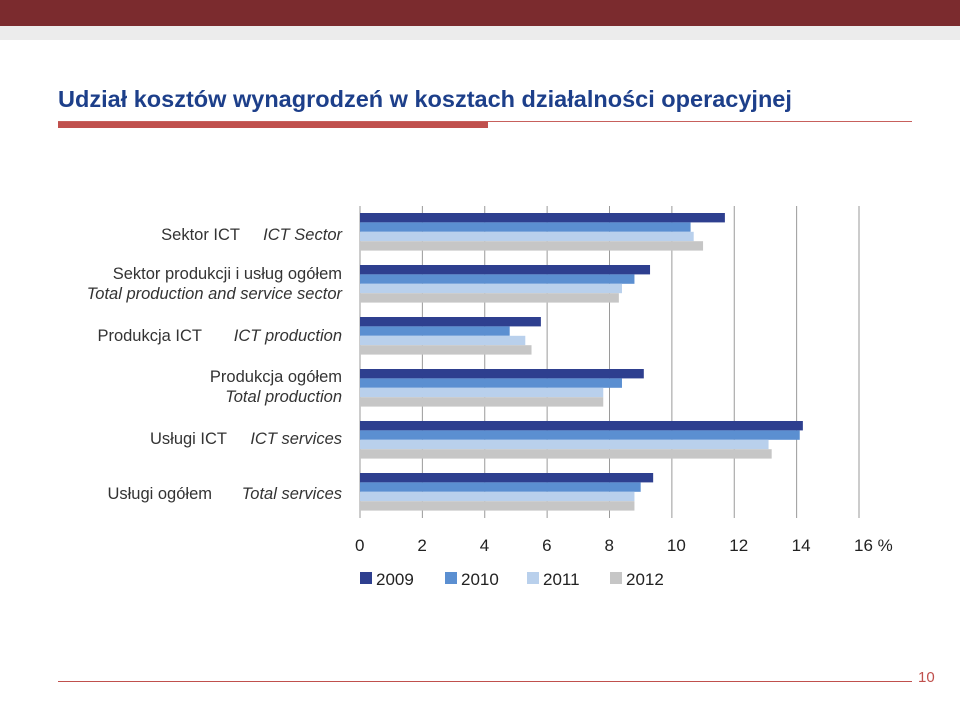 The height and width of the screenshot is (707, 960). What do you see at coordinates (359, 545) in the screenshot?
I see `x-tick-label: 0` at bounding box center [359, 545].